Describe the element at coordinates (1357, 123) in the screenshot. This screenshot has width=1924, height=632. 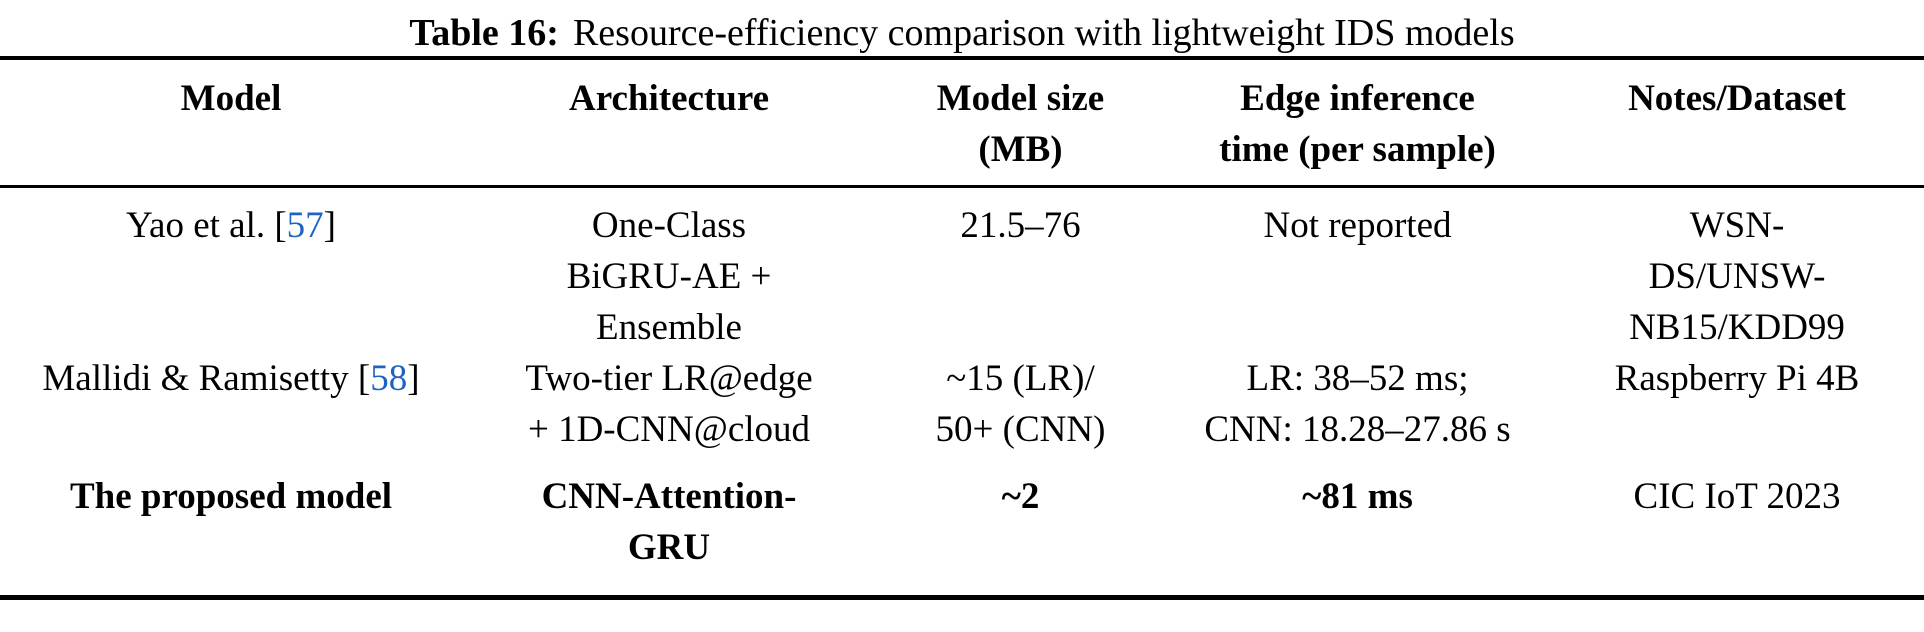
I see `column-header-edge-inference-time: Edge inference time (per sample)` at that location.